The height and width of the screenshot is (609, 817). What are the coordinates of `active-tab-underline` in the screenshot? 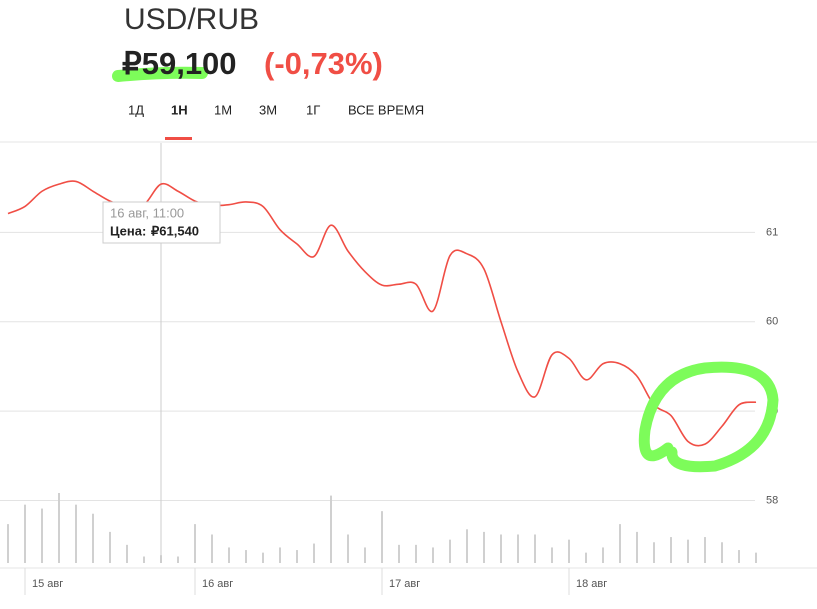 It's located at (178, 138).